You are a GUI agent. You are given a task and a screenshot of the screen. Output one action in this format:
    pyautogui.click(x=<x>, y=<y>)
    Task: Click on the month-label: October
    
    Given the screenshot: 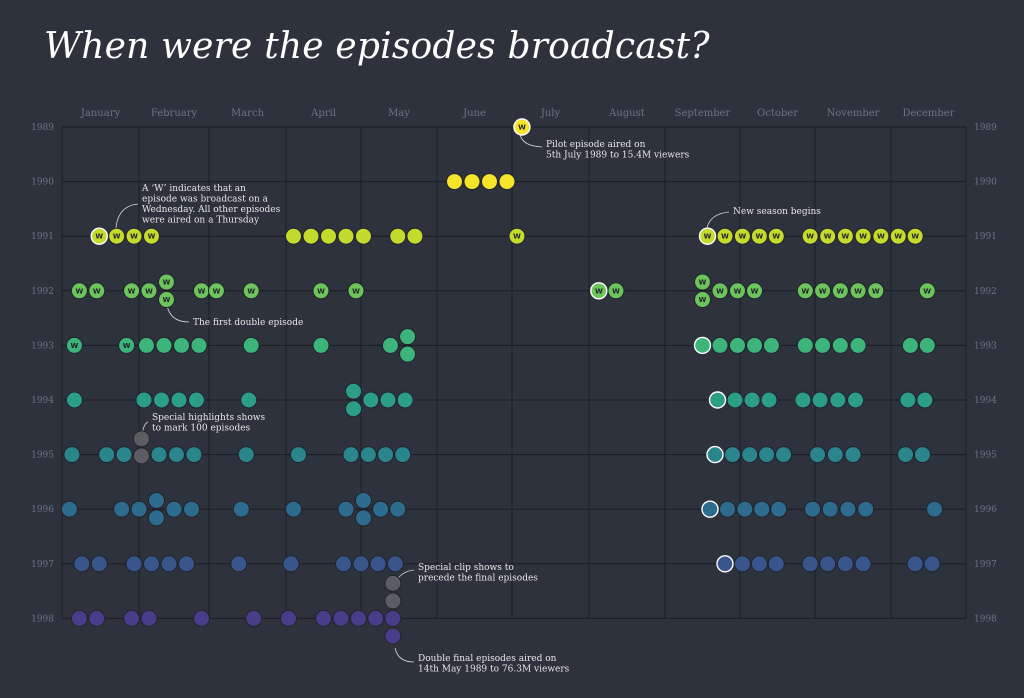 What is the action you would take?
    pyautogui.click(x=777, y=113)
    